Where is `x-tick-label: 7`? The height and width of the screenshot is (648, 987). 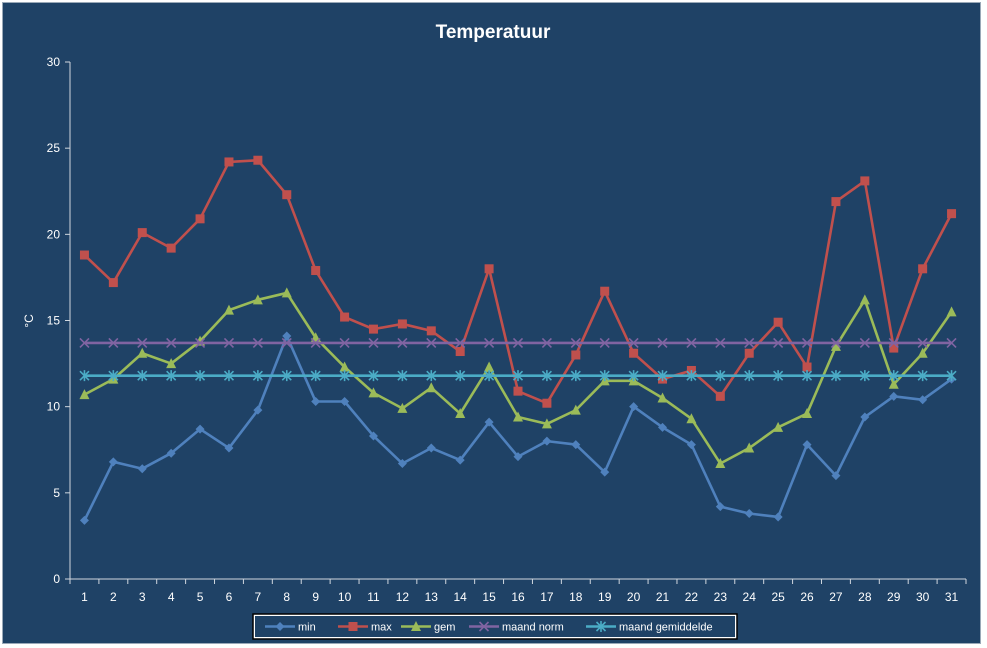
x-tick-label: 7 is located at coordinates (258, 597).